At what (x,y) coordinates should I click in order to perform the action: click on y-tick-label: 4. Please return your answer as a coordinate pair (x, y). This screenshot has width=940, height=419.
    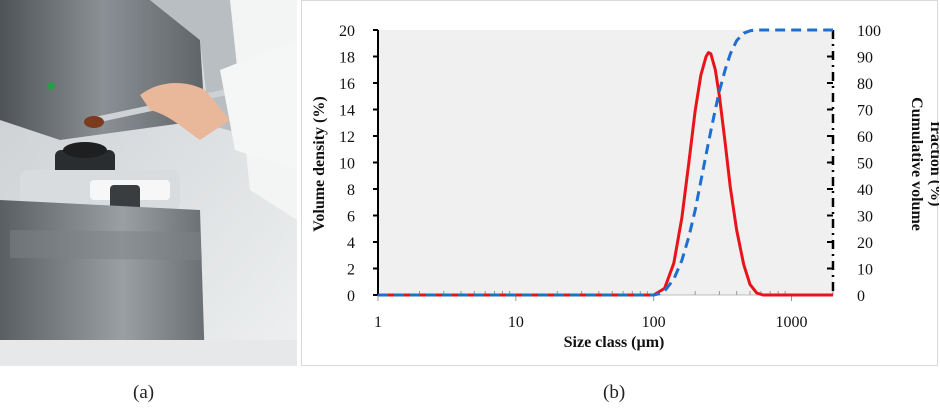
    Looking at the image, I should click on (351, 243).